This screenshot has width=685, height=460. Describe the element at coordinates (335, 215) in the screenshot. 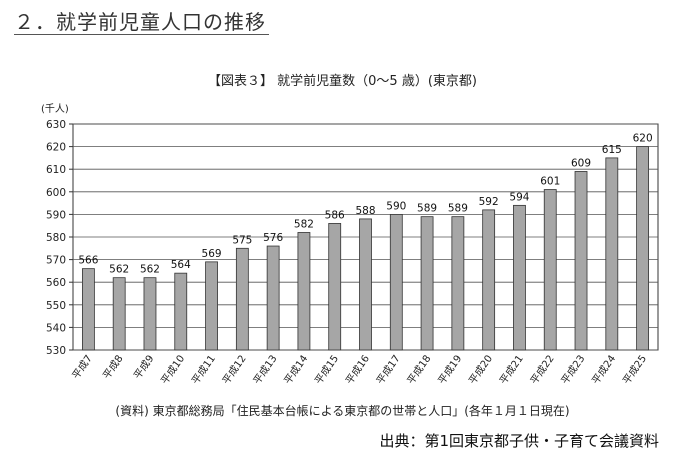

I see `data-label: 586` at that location.